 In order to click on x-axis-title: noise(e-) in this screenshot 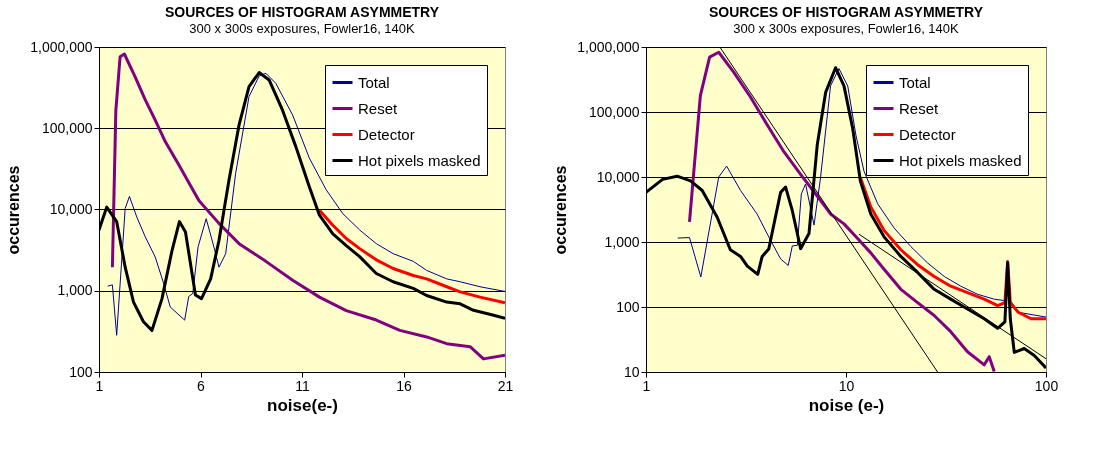, I will do `click(302, 405)`.